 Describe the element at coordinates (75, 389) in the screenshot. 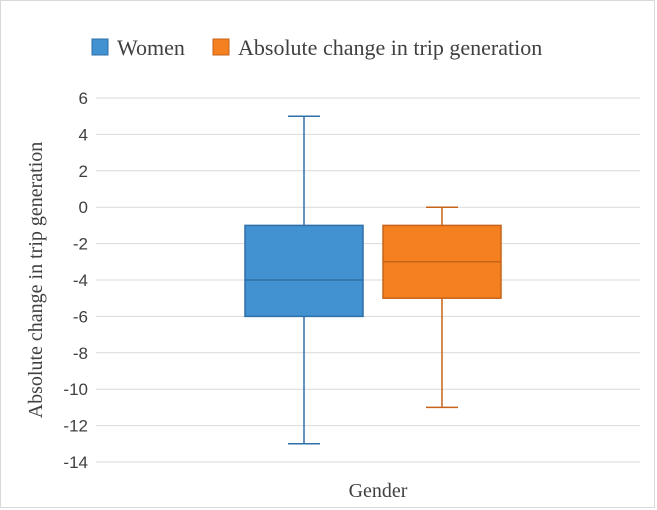

I see `y-tick-label: -10` at that location.